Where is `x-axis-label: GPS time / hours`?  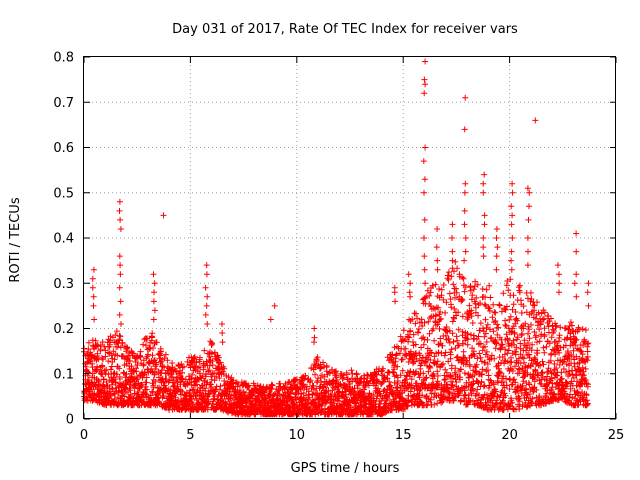
x-axis-label: GPS time / hours is located at coordinates (345, 468).